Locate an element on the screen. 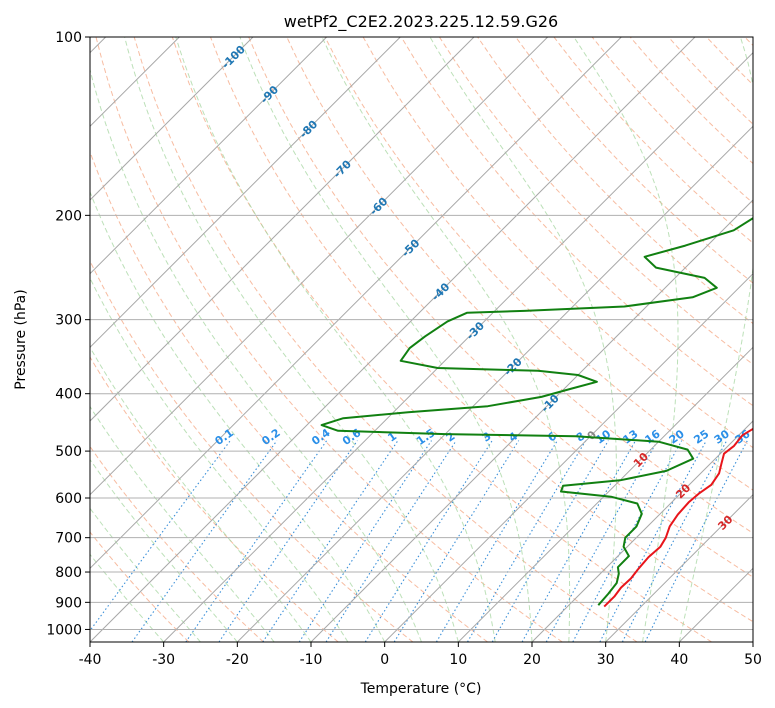 The height and width of the screenshot is (708, 775). y-tick-label: 200 is located at coordinates (68, 216).